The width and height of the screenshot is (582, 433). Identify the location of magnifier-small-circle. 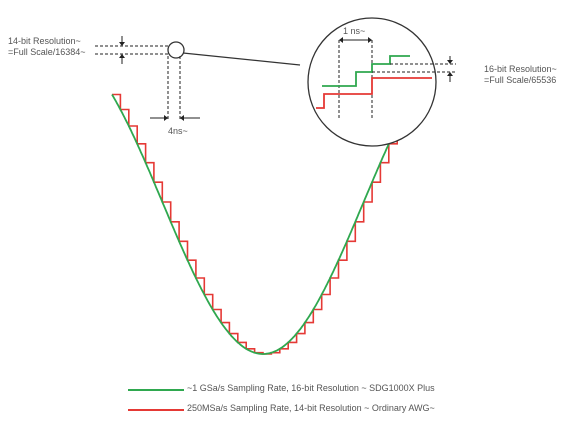
(176, 50).